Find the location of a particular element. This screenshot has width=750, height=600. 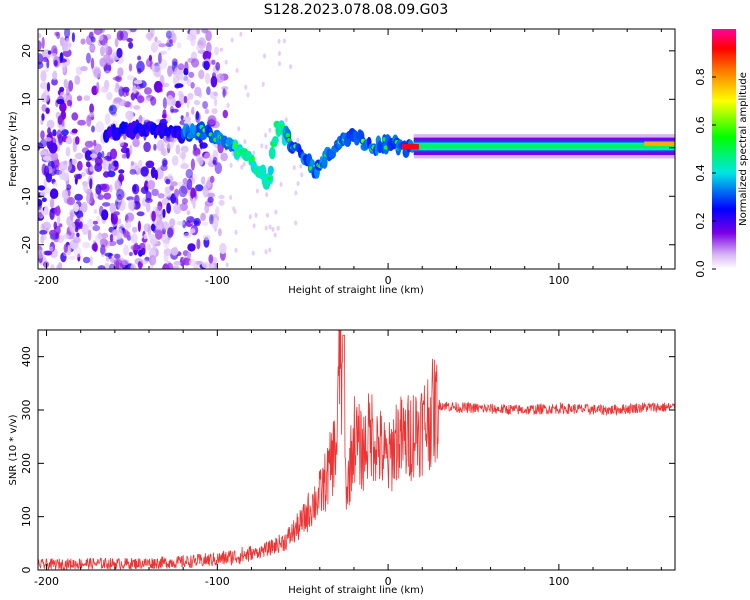

snr-y-tick-label: 300 is located at coordinates (26, 410).